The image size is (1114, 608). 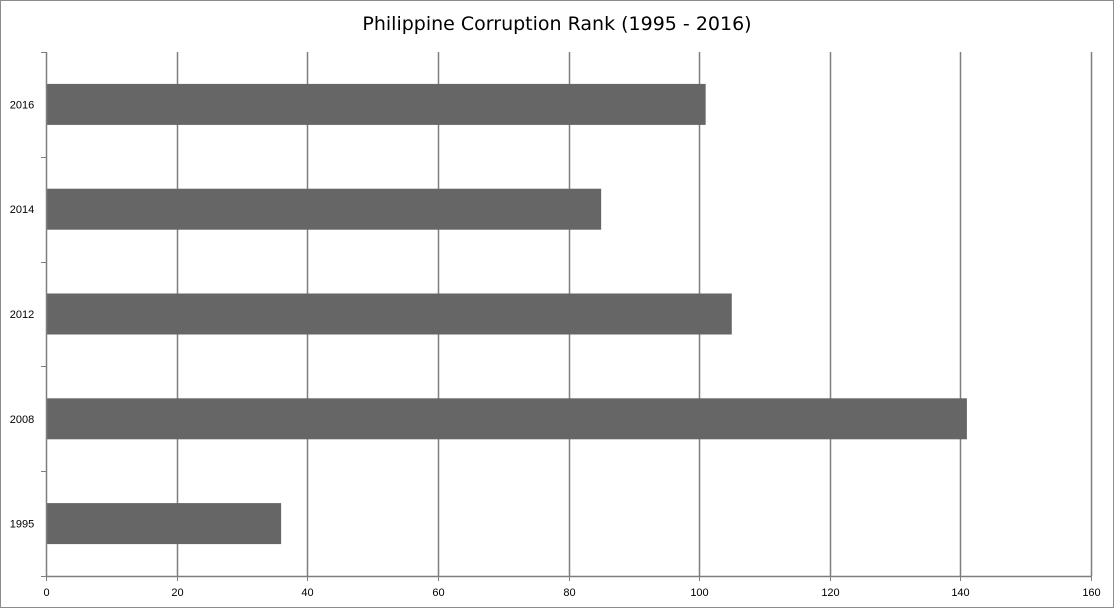 What do you see at coordinates (164, 524) in the screenshot?
I see `bar-1995` at bounding box center [164, 524].